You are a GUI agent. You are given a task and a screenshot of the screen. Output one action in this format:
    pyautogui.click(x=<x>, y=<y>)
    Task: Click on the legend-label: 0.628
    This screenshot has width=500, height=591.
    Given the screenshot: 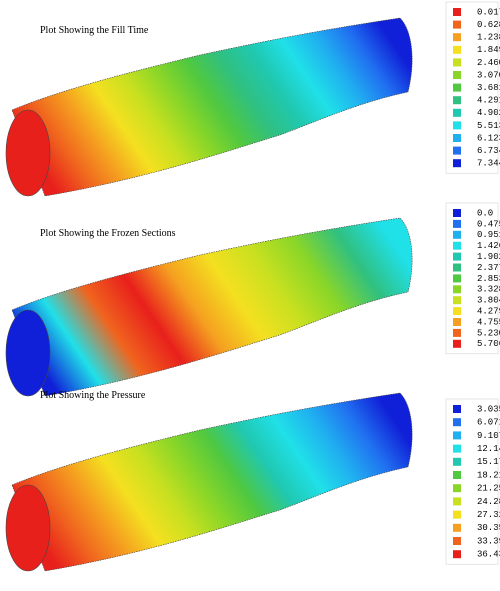 What is the action you would take?
    pyautogui.click(x=488, y=25)
    